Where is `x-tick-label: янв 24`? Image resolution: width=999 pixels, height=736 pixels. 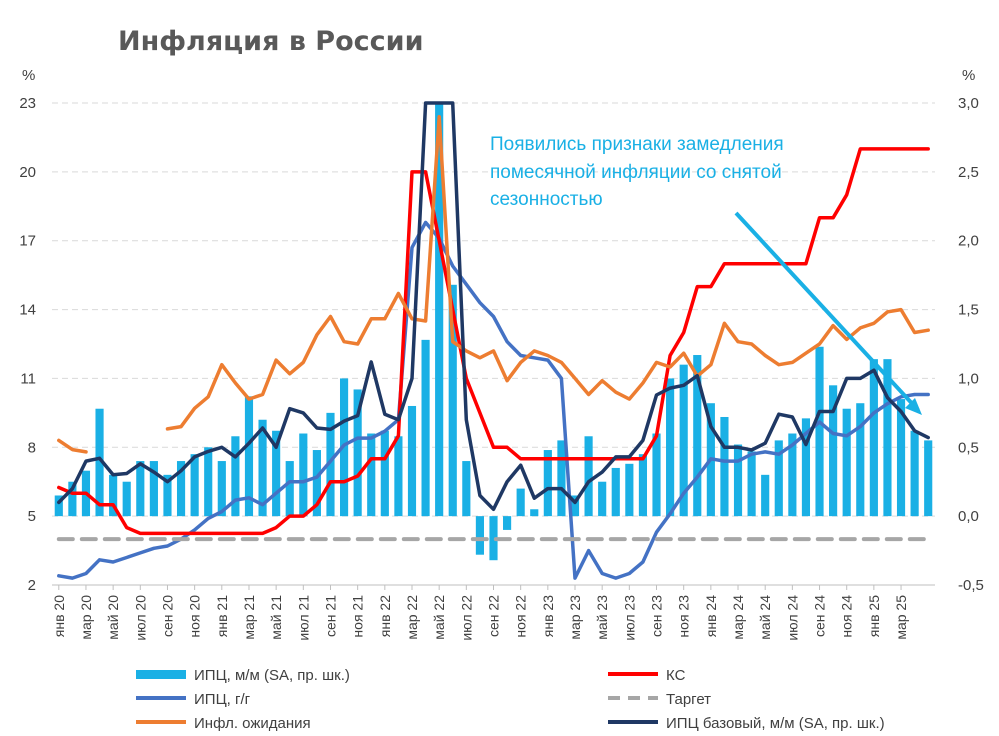
x-tick-label: янв 24 is located at coordinates (711, 616).